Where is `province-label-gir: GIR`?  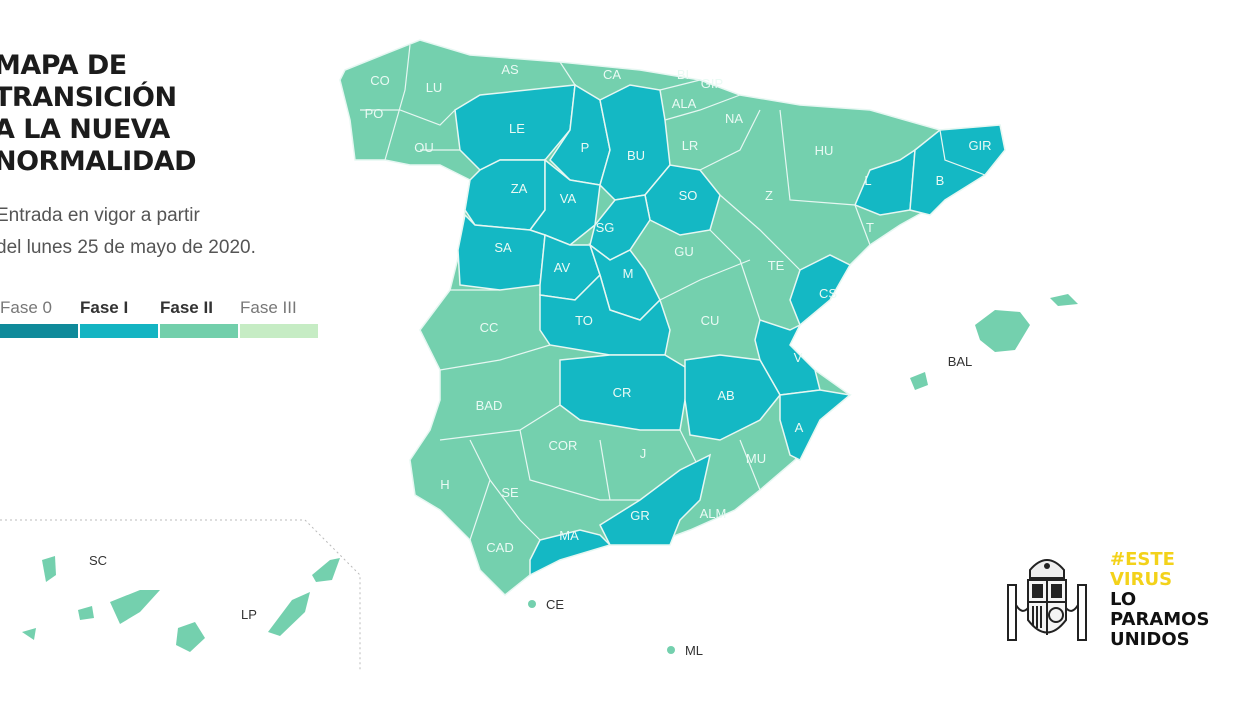 province-label-gir: GIR is located at coordinates (979, 145).